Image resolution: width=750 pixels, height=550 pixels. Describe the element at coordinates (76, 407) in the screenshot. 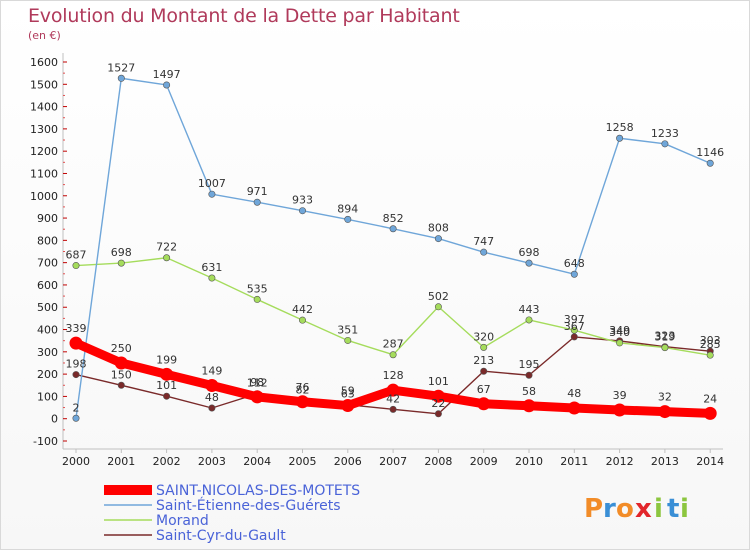

I see `data-label: 2` at that location.